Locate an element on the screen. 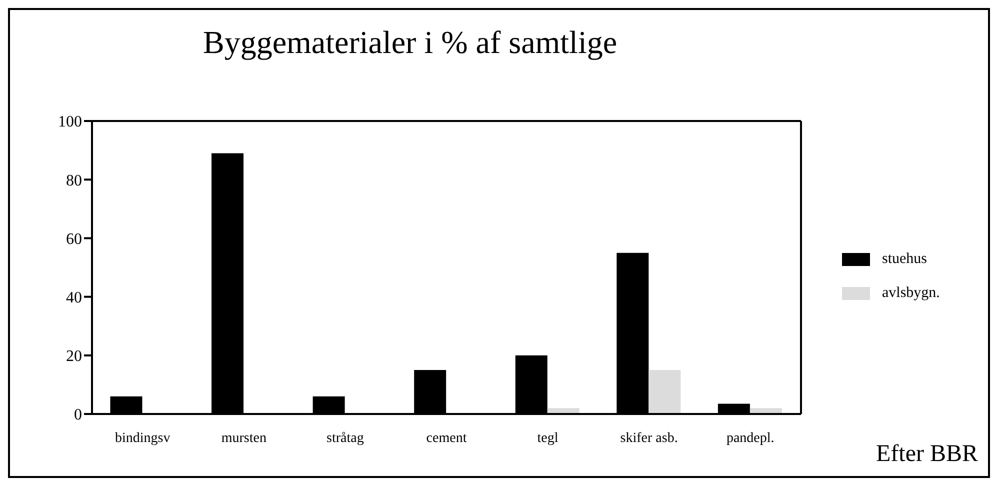  x-tick-label: pandepl. is located at coordinates (750, 438).